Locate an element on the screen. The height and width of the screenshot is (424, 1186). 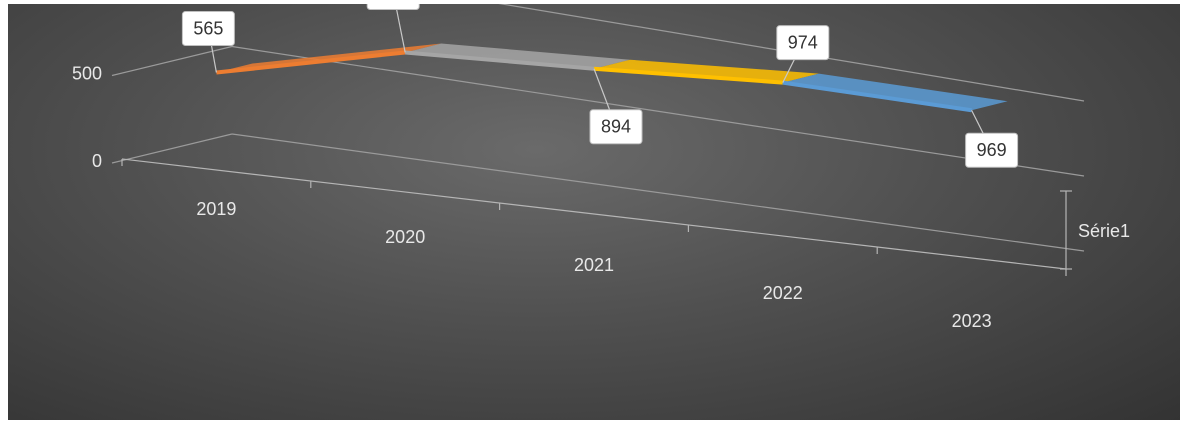
line-segment-2021-2022 is located at coordinates (706, 71).